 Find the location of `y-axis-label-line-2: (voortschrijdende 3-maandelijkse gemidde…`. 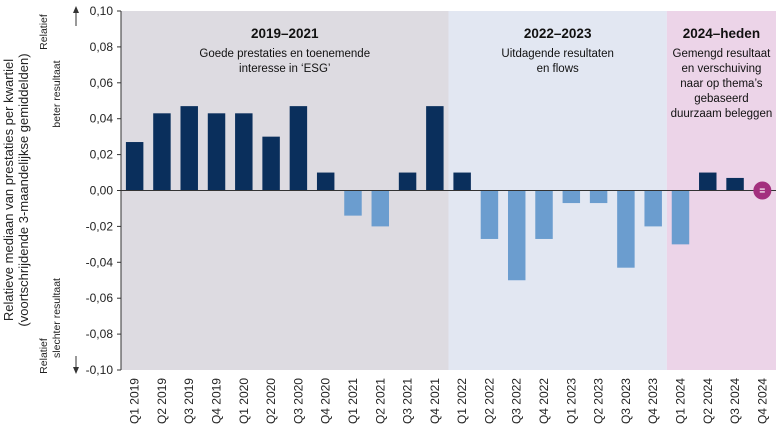

y-axis-label-line-2: (voortschrijdende 3-maandelijkse gemidde… is located at coordinates (23, 189).